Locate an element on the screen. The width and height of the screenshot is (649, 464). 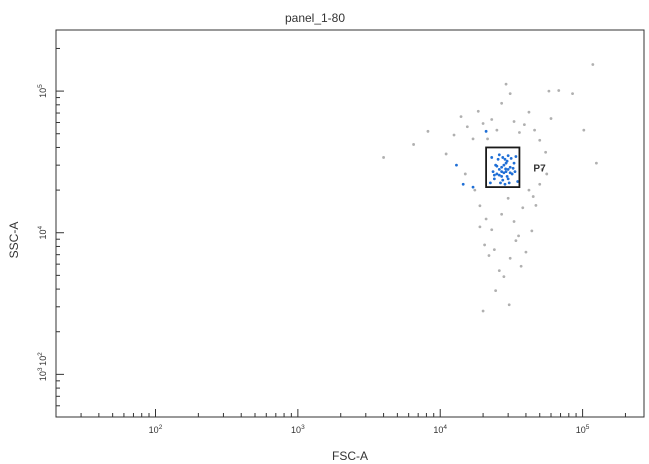
chart-title: panel_1-80 is located at coordinates (315, 18).